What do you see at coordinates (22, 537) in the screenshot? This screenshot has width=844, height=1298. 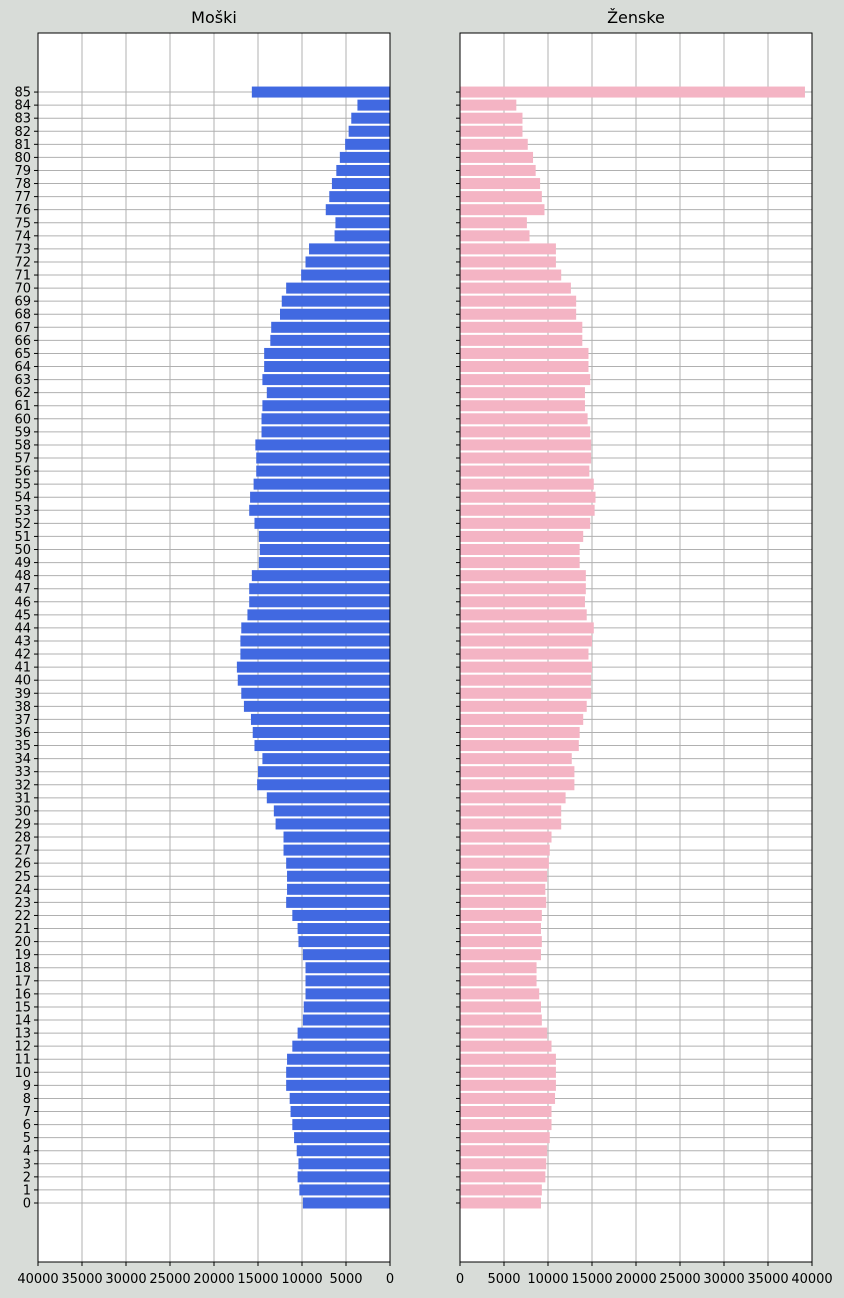 I see `y-tick-label: 51` at bounding box center [22, 537].